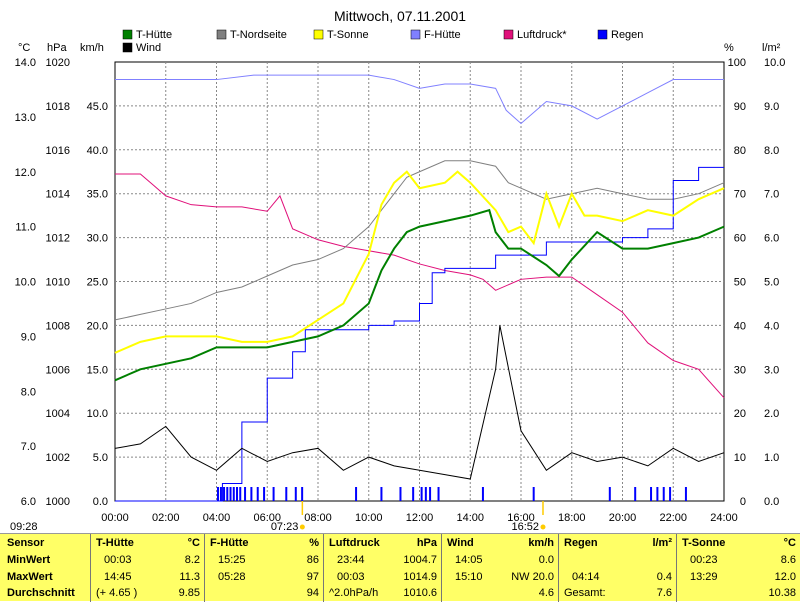  I want to click on rain-tick-label: 3.0, so click(771, 370).